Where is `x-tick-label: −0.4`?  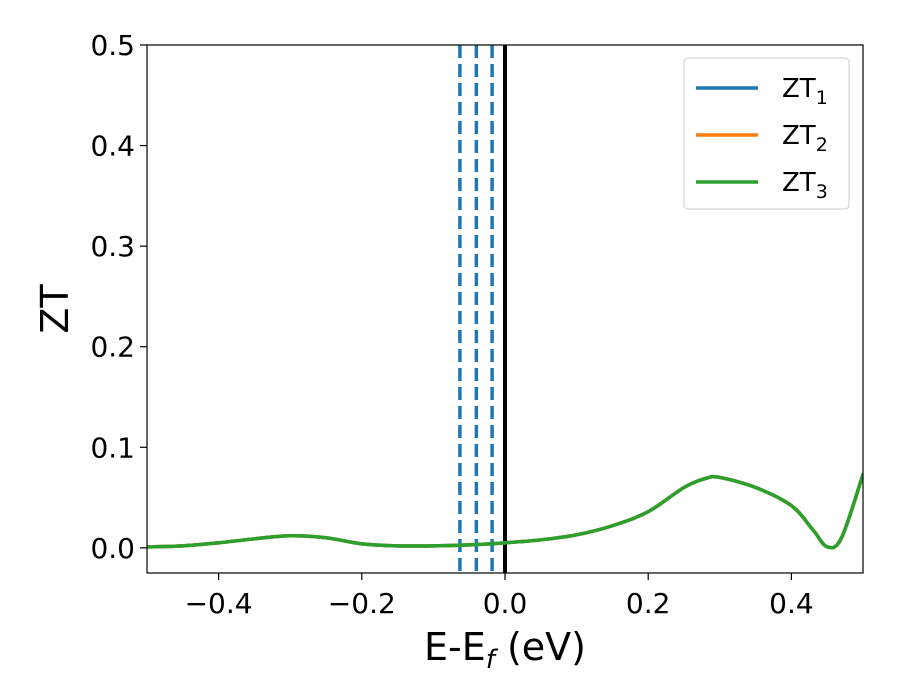
x-tick-label: −0.4 is located at coordinates (219, 603).